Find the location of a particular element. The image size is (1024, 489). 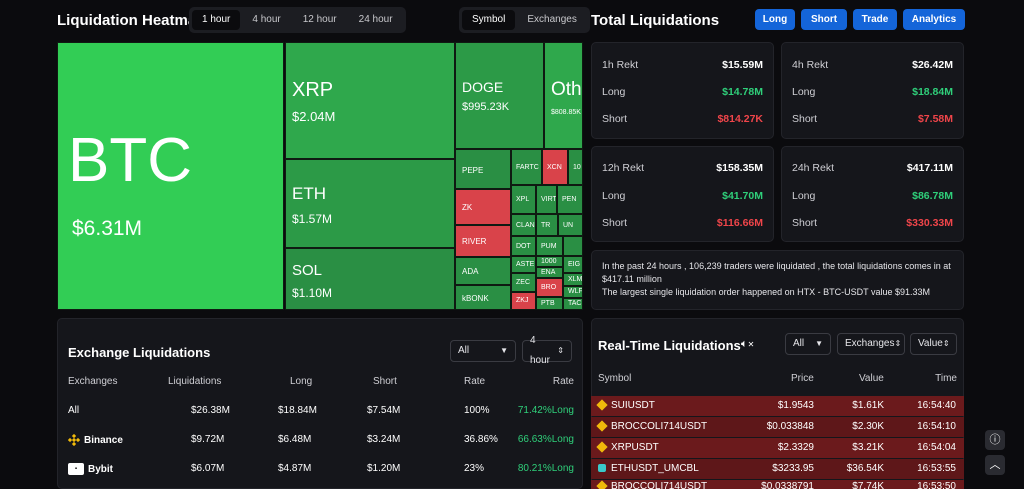

tile-label: SOL is located at coordinates (307, 270).